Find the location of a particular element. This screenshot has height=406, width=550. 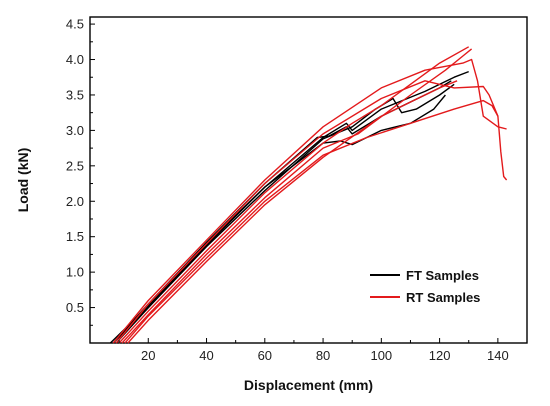

y-tick-label-2: 2.0 is located at coordinates (75, 201).